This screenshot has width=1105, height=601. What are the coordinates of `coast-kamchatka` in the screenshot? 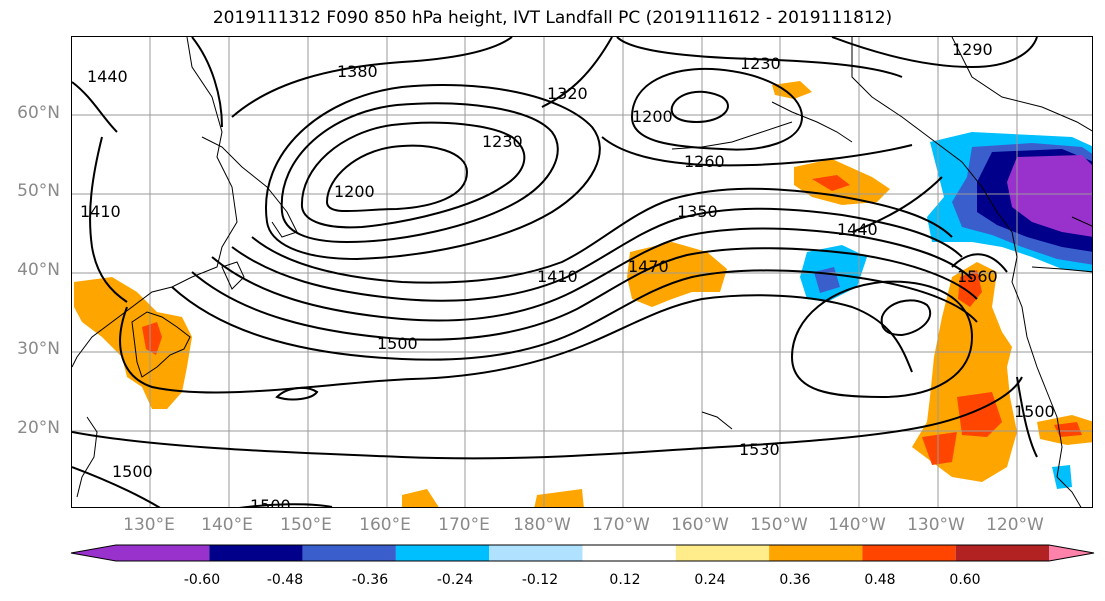 It's located at (249, 187).